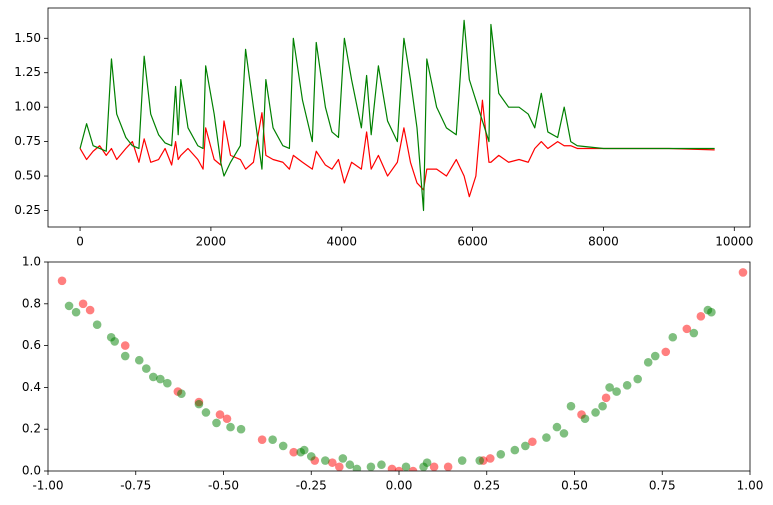 The width and height of the screenshot is (773, 505). I want to click on x-tick-label: 6000, so click(472, 242).